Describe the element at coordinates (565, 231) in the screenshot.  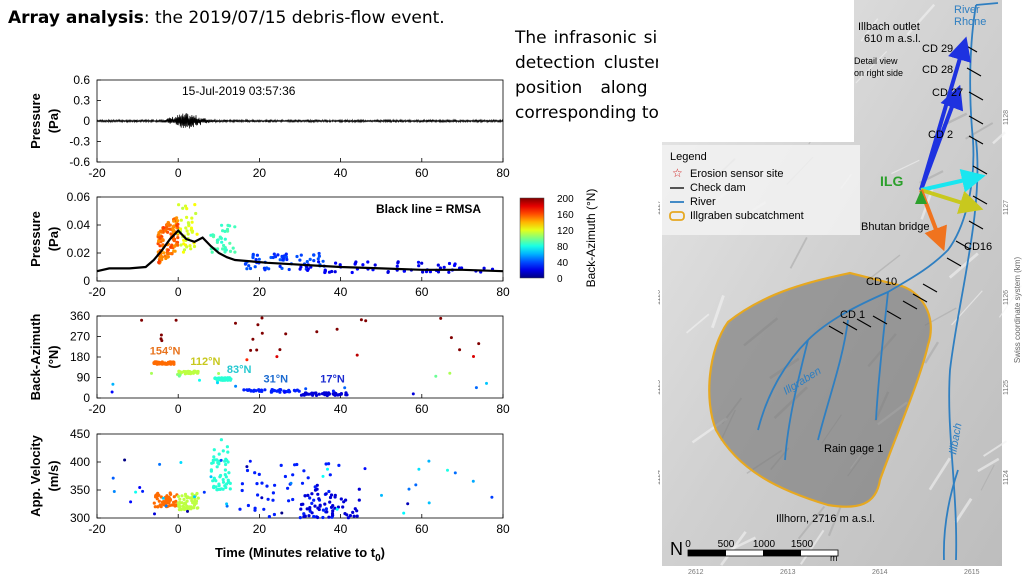
I see `colorbar-tick: 120` at that location.